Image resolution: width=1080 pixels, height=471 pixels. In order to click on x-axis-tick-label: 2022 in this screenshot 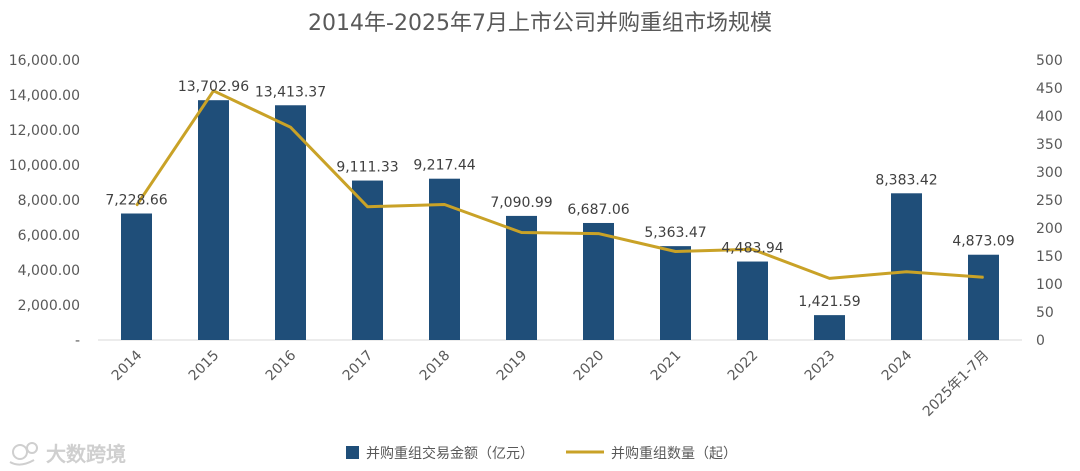, I will do `click(743, 366)`.